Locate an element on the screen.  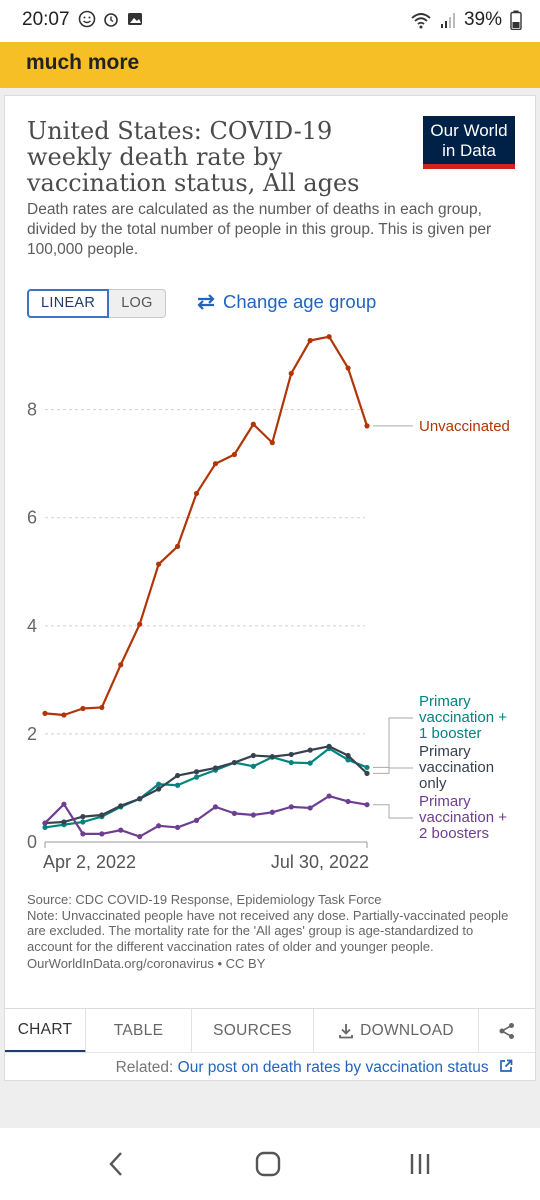
home-icon is located at coordinates (268, 1164).